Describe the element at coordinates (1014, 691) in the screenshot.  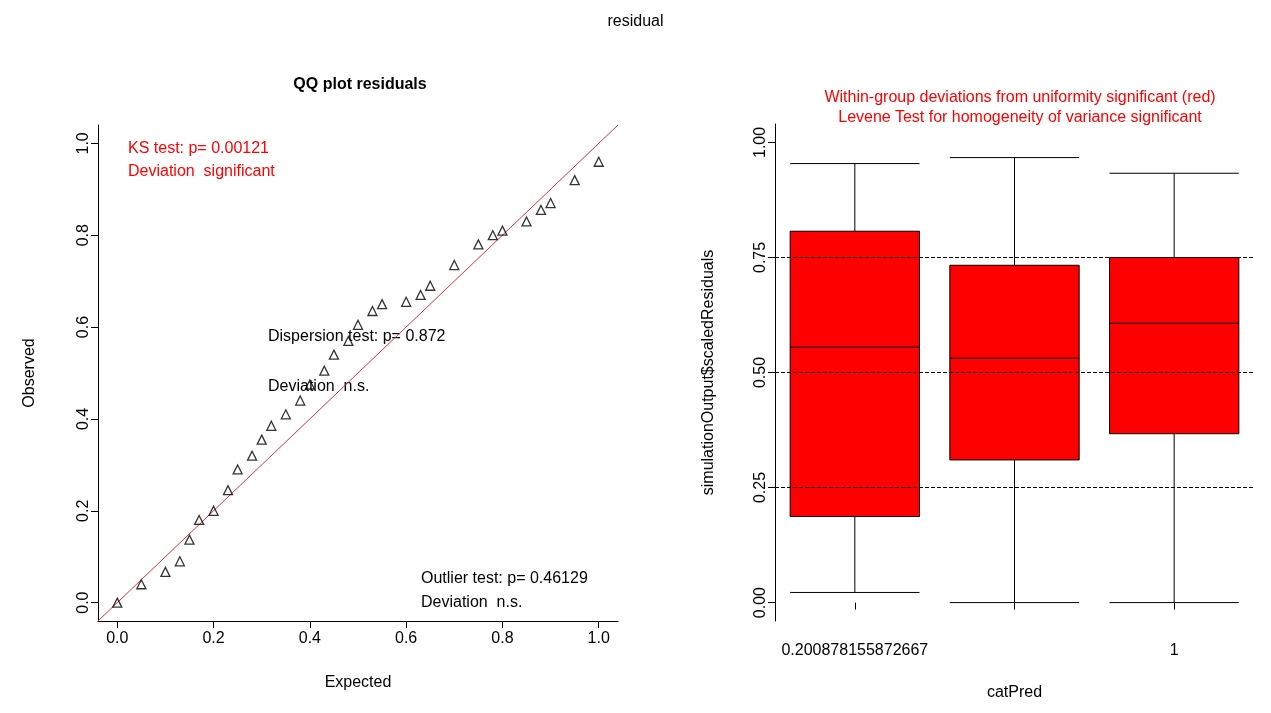
I see `x-axis-title: catPred` at that location.